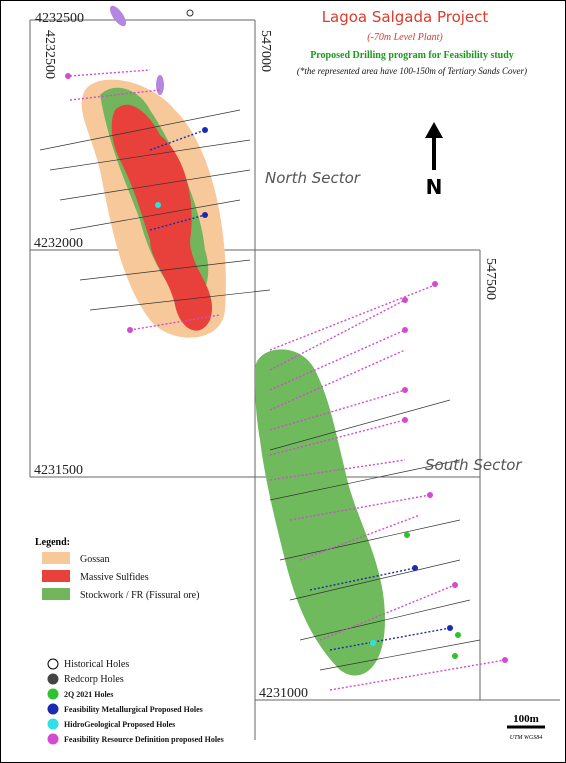  What do you see at coordinates (473, 465) in the screenshot?
I see `sector-label: South Sector` at bounding box center [473, 465].